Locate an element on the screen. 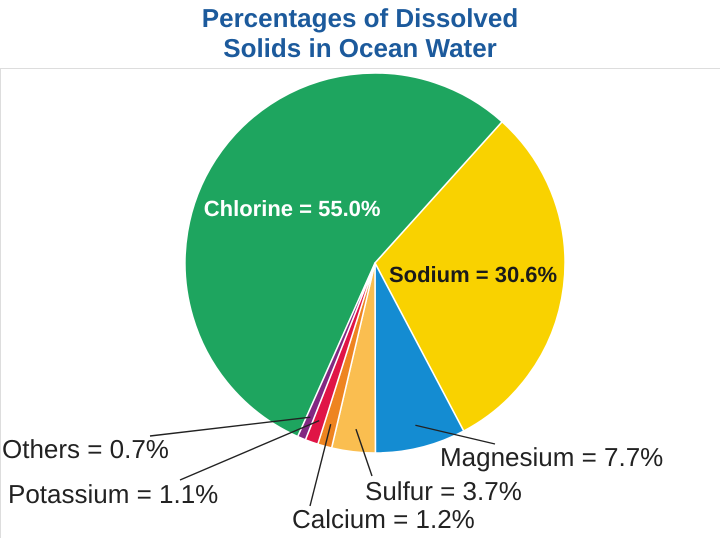  slice-label: Sulfur = 3.7% is located at coordinates (443, 491).